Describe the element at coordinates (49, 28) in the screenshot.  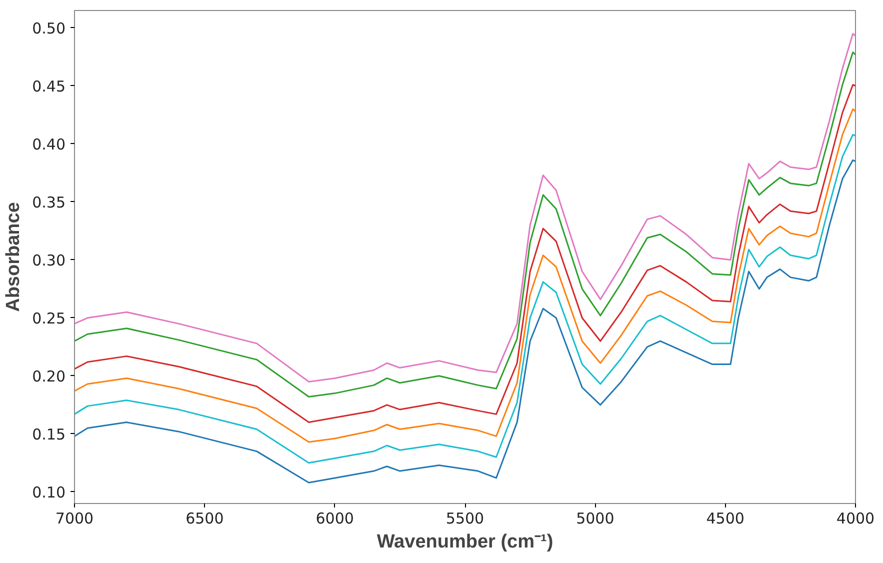
I see `y-tick-label: 0.50` at that location.